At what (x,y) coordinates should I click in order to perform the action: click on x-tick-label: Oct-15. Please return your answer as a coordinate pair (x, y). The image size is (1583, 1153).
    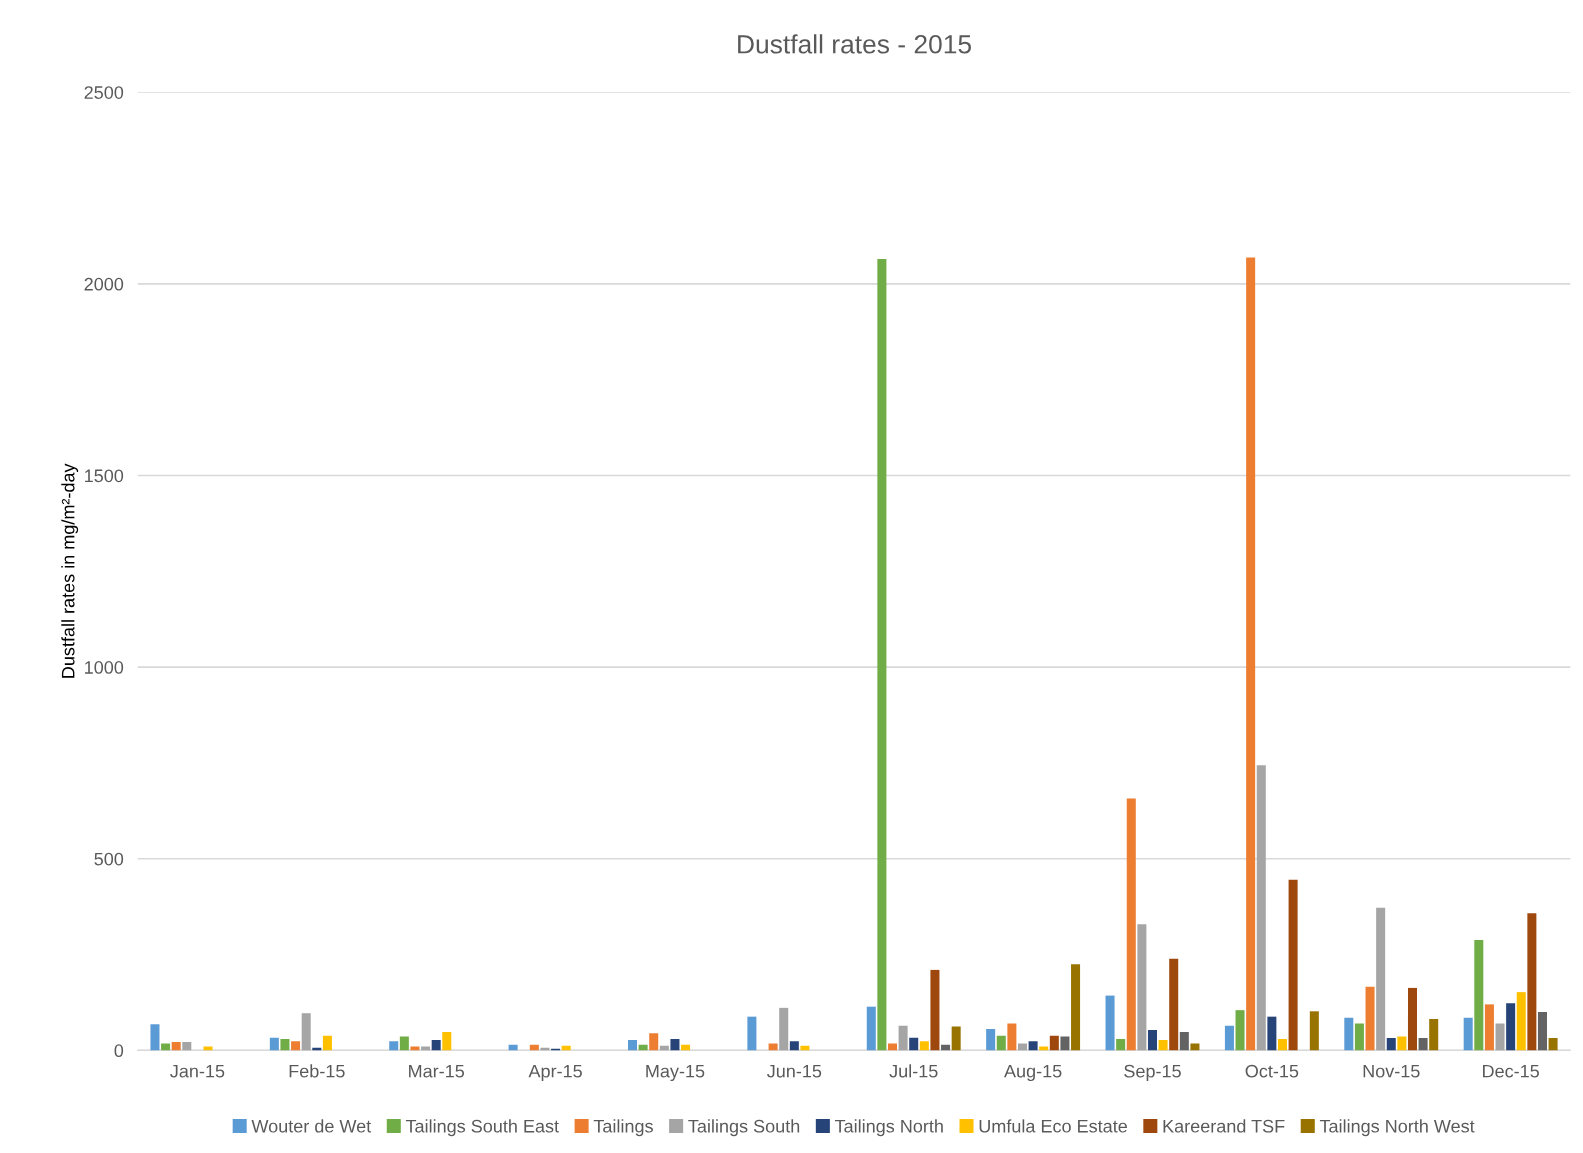
    Looking at the image, I should click on (1272, 1071).